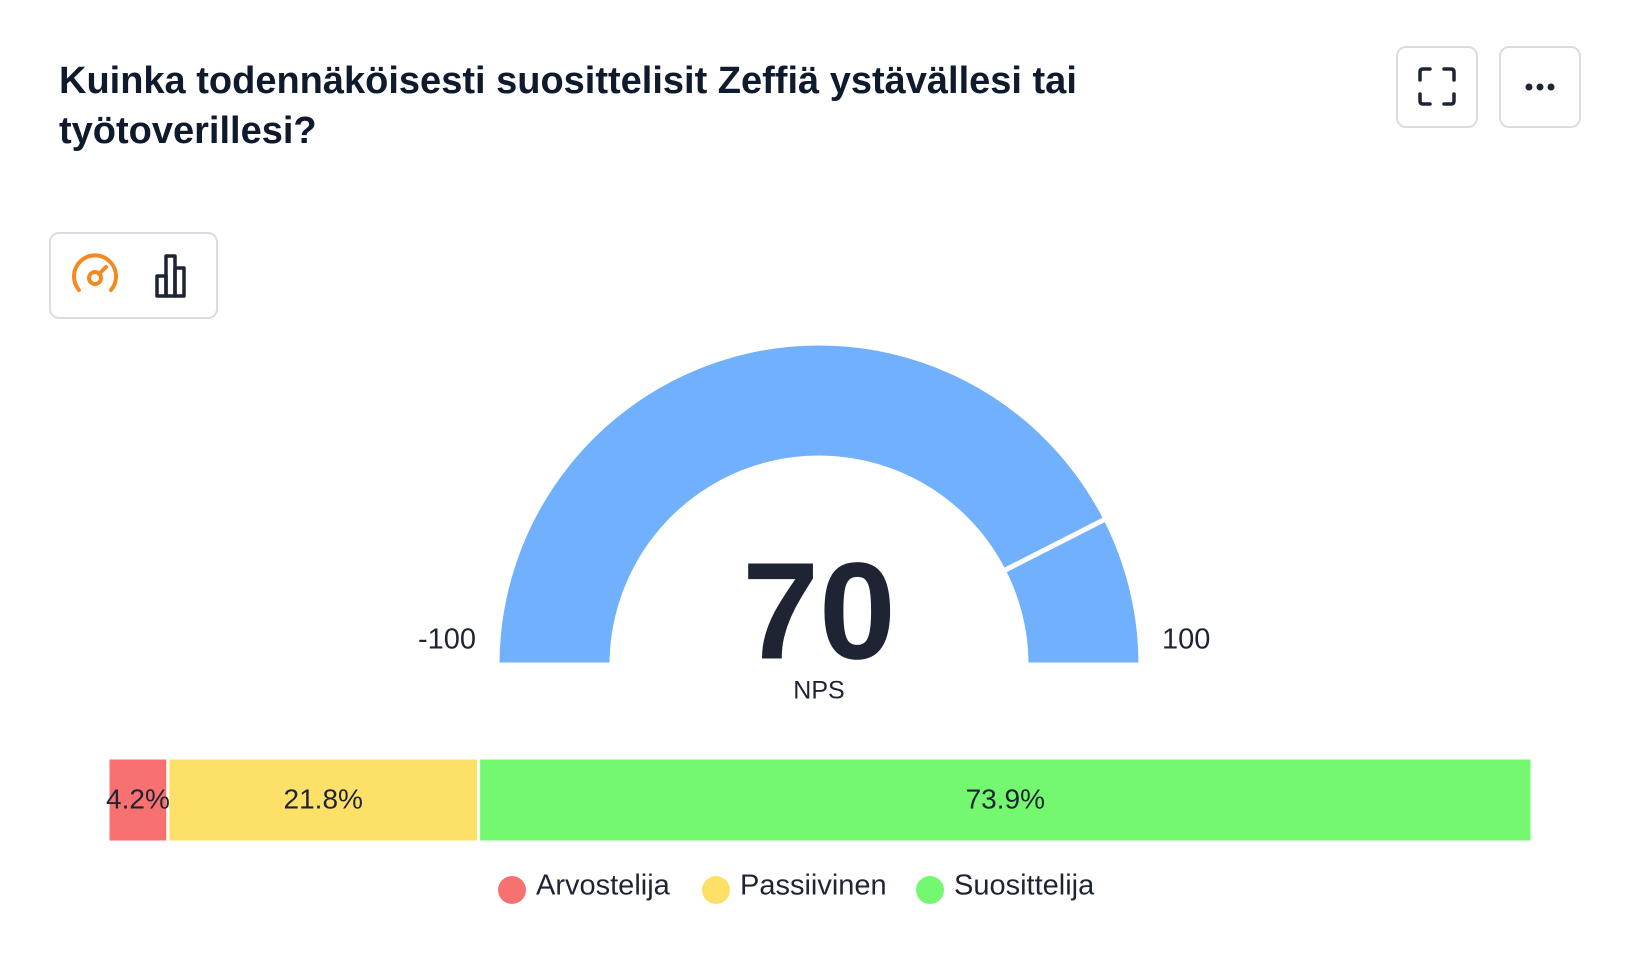 Image resolution: width=1642 pixels, height=958 pixels. Describe the element at coordinates (818, 691) in the screenshot. I see `nps-label: NPS` at that location.